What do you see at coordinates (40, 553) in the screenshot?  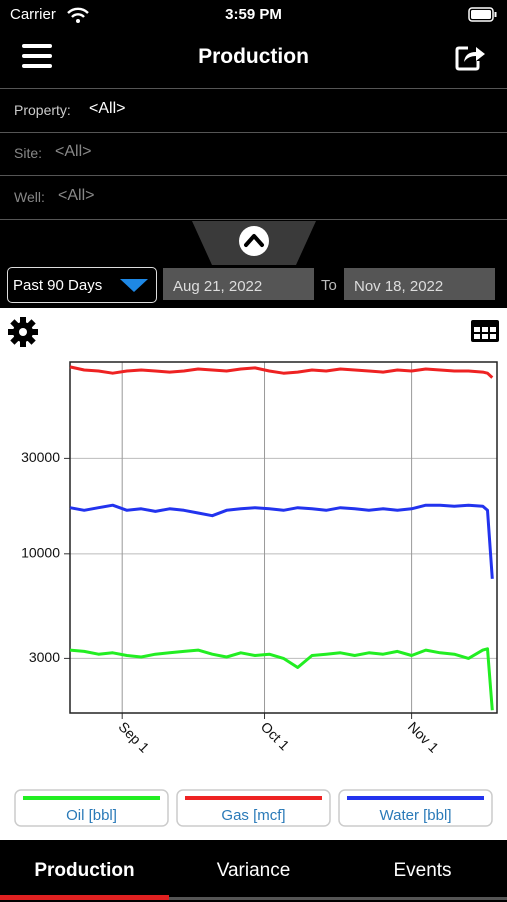 I see `y-tick-label: 10000` at bounding box center [40, 553].